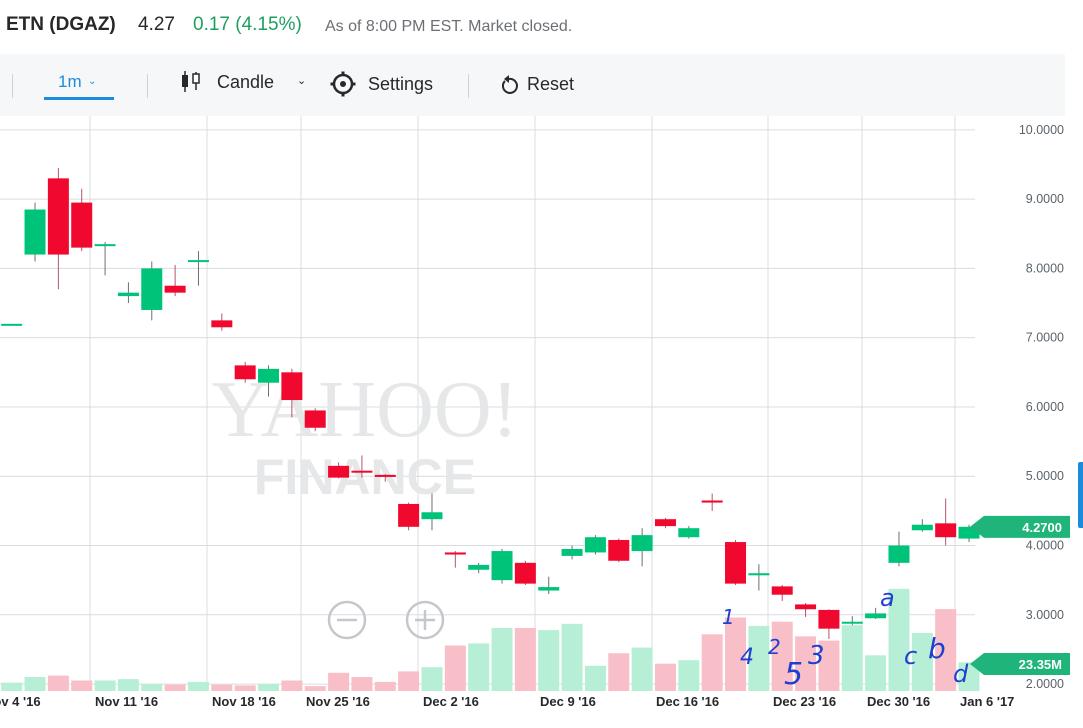 The image size is (1083, 728). I want to click on chart-type-dropdown: Candle ⌄, so click(247, 84).